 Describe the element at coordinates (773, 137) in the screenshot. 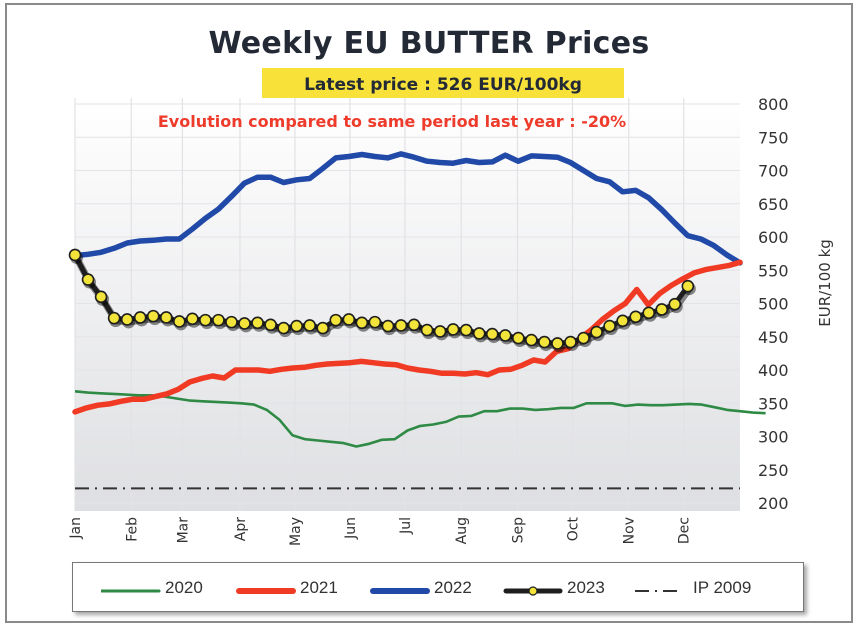

I see `y-tick-label: 750` at that location.